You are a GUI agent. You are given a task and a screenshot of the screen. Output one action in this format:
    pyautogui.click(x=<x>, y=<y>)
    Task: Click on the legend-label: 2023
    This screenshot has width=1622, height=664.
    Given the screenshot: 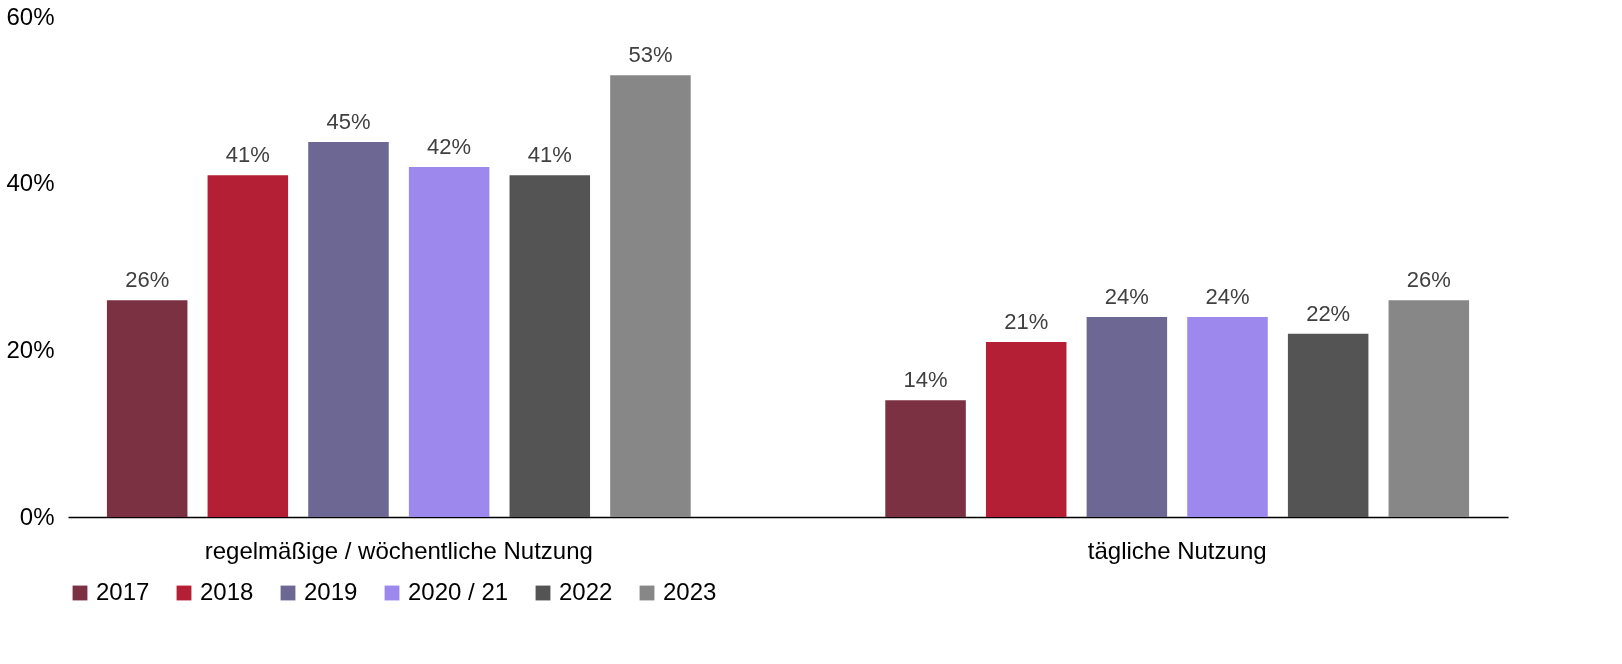 What is the action you would take?
    pyautogui.click(x=690, y=591)
    